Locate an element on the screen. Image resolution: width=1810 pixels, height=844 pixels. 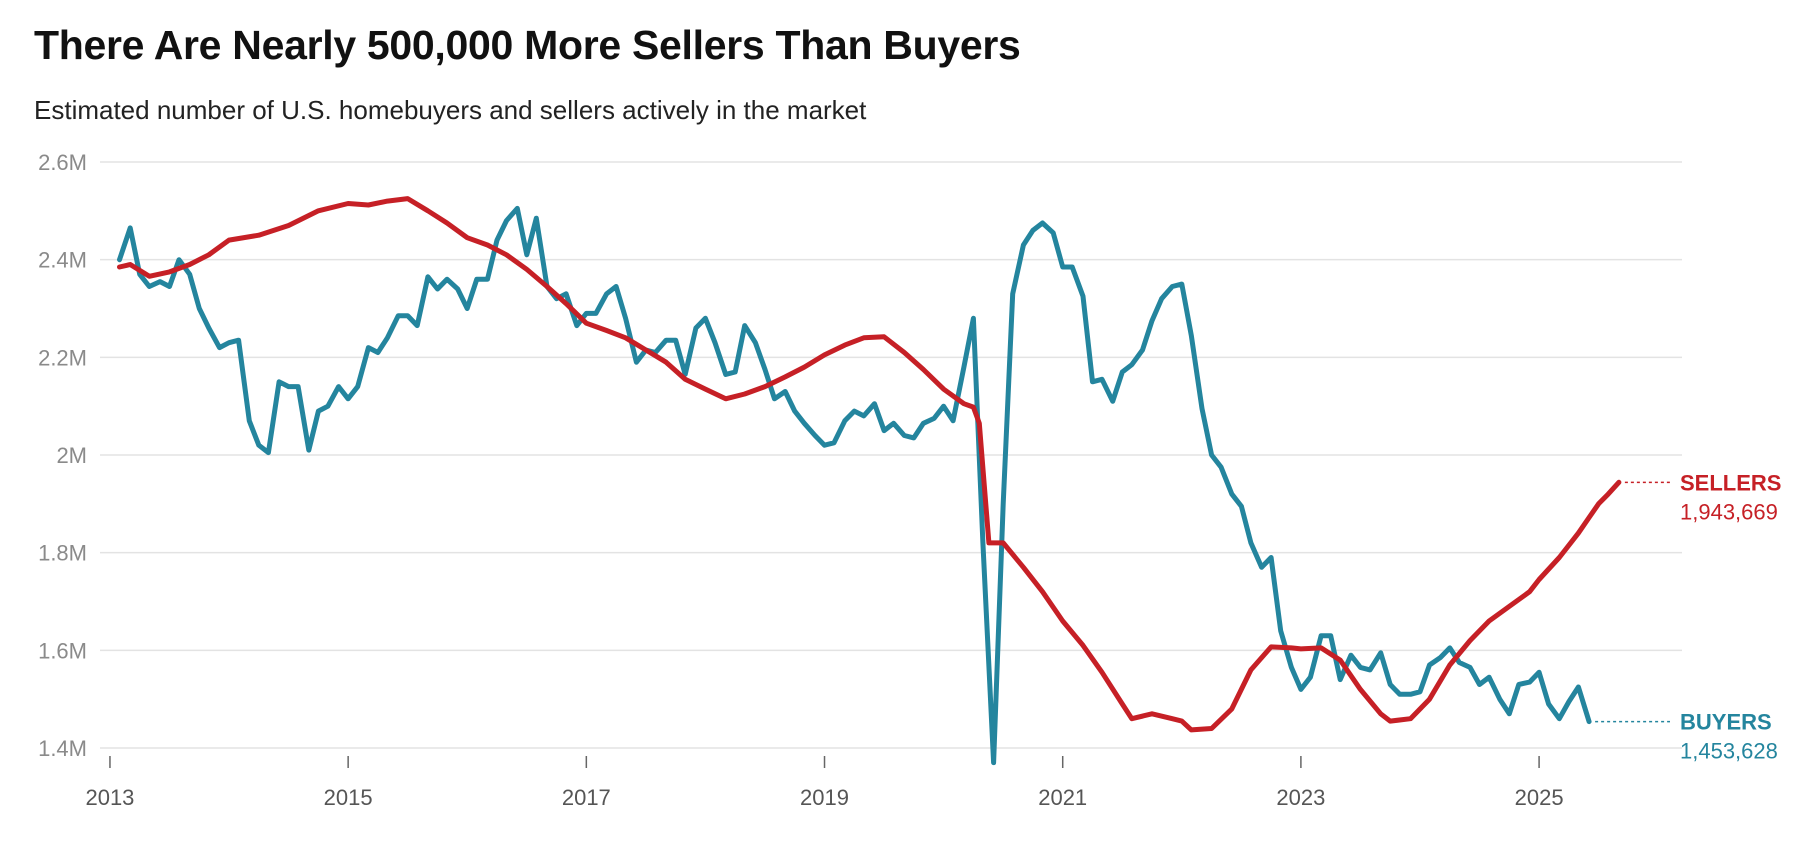
end-labels: SELLERS 1,943,669 BUYERS 1,453,628 is located at coordinates (1688, 617).